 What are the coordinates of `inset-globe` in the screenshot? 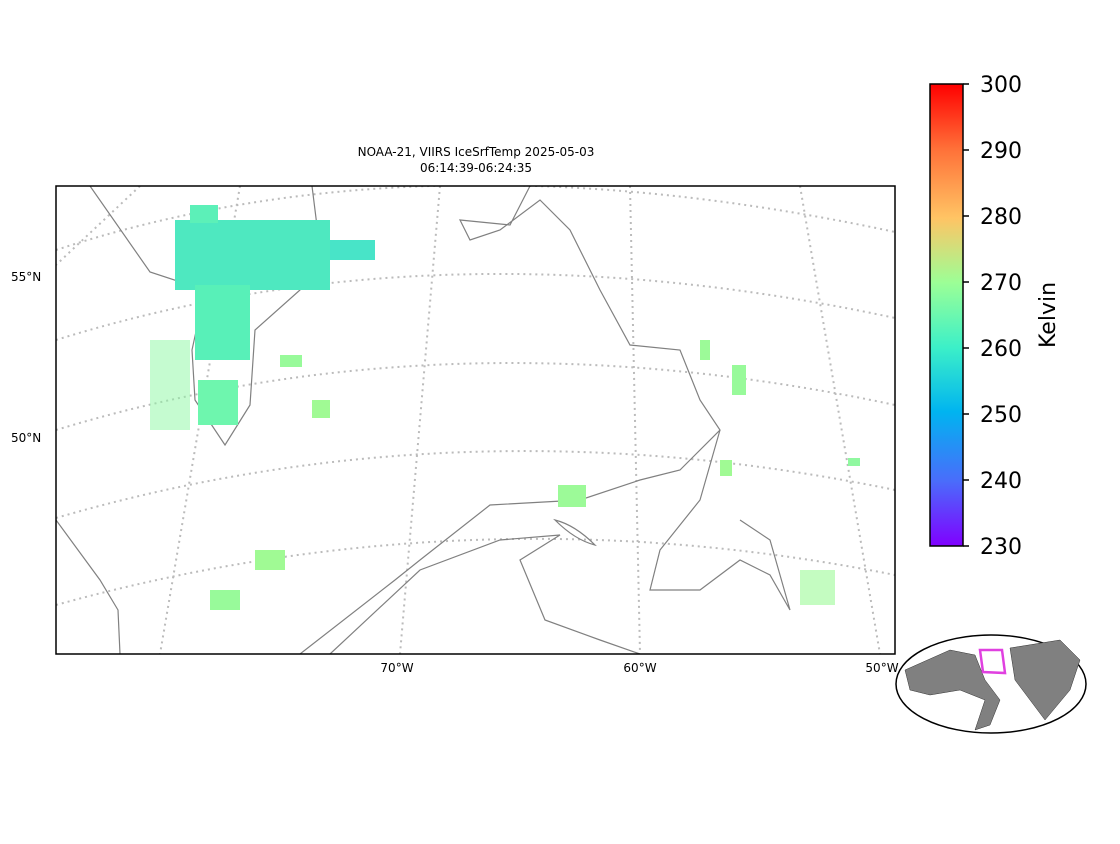 It's located at (991, 684).